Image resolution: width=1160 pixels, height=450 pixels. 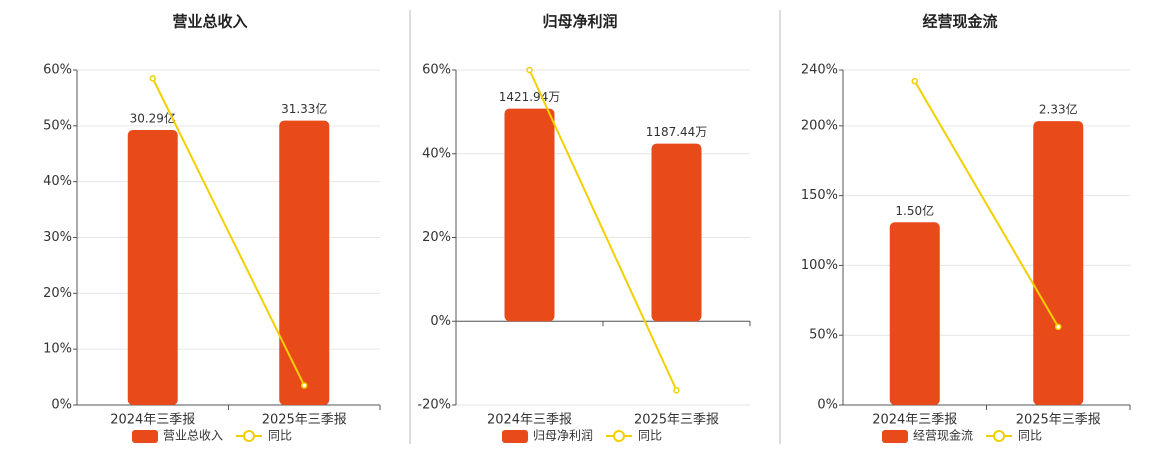 What do you see at coordinates (959, 22) in the screenshot?
I see `chart-title: 经营现金流` at bounding box center [959, 22].